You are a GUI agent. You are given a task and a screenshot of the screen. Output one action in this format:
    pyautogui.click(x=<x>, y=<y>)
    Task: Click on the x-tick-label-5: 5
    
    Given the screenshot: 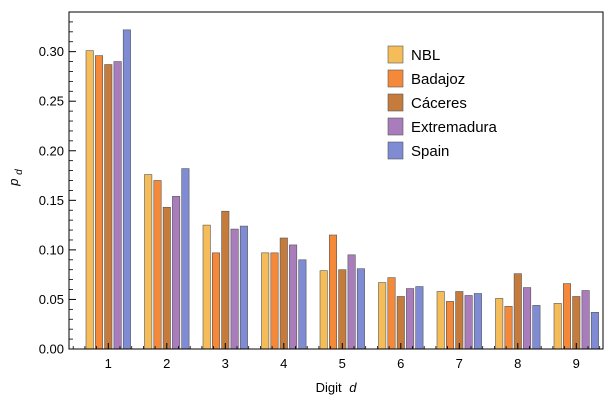 What is the action you would take?
    pyautogui.click(x=342, y=363)
    